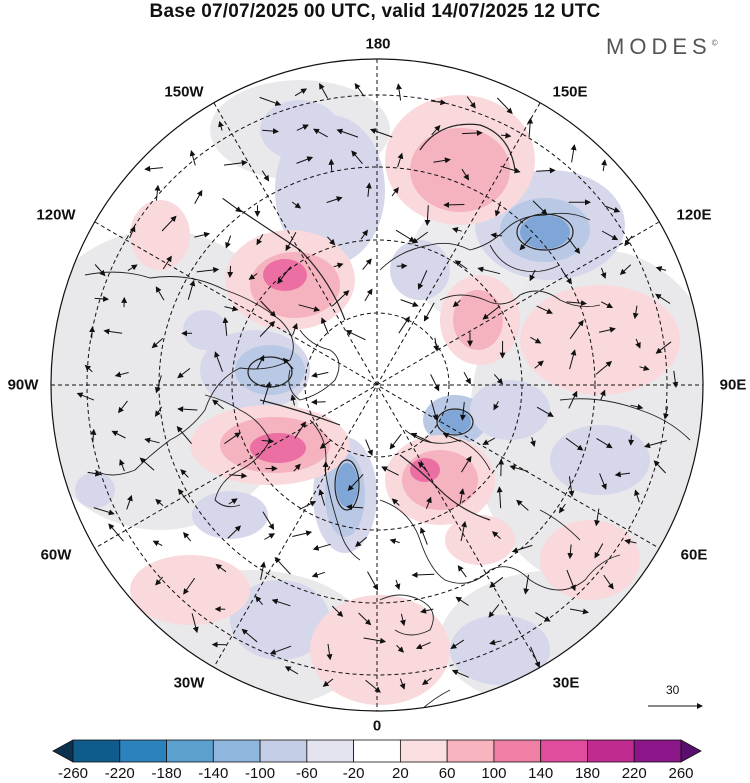  What do you see at coordinates (662, 46) in the screenshot?
I see `modes-logo: MODES©` at bounding box center [662, 46].